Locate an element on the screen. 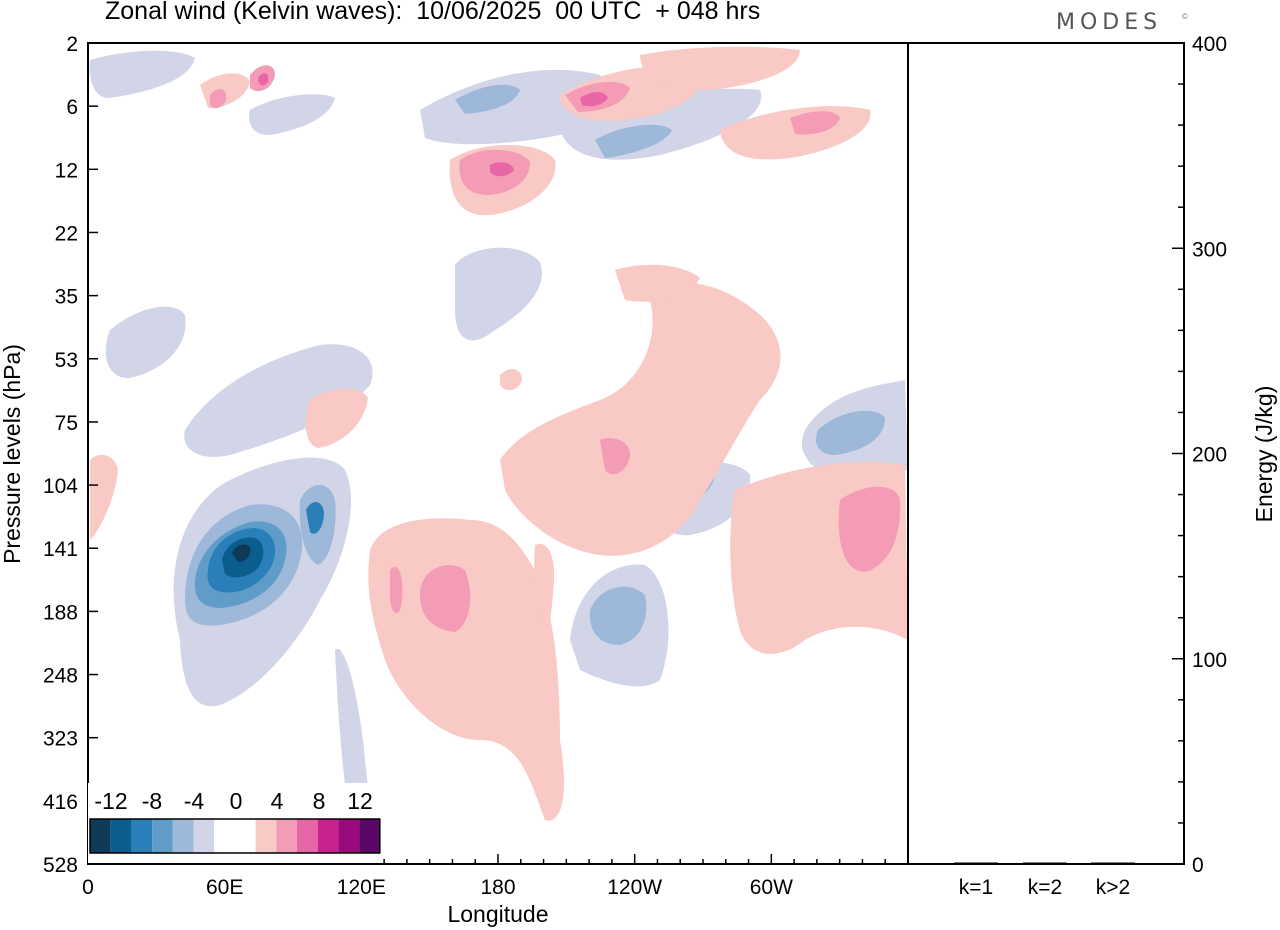  energy-axis-title: Energy (J/kg) is located at coordinates (1264, 454).